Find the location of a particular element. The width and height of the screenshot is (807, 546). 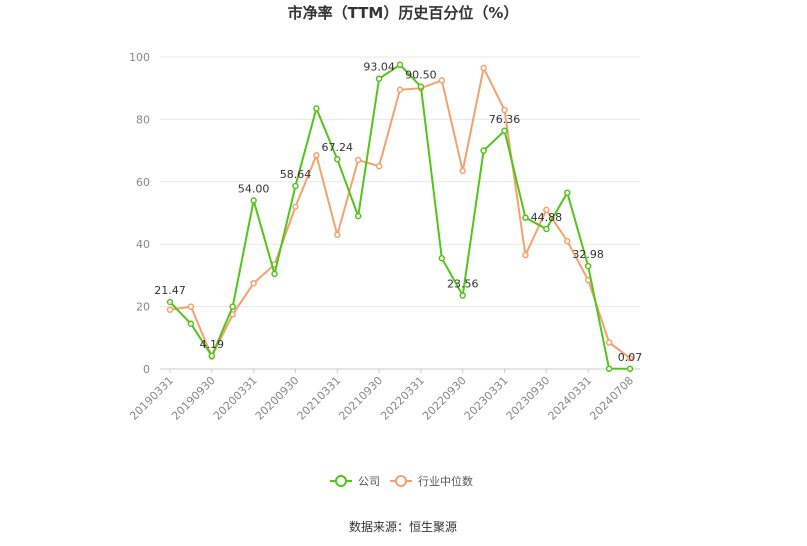

legend-item-1: 行业中位数 is located at coordinates (431, 481).